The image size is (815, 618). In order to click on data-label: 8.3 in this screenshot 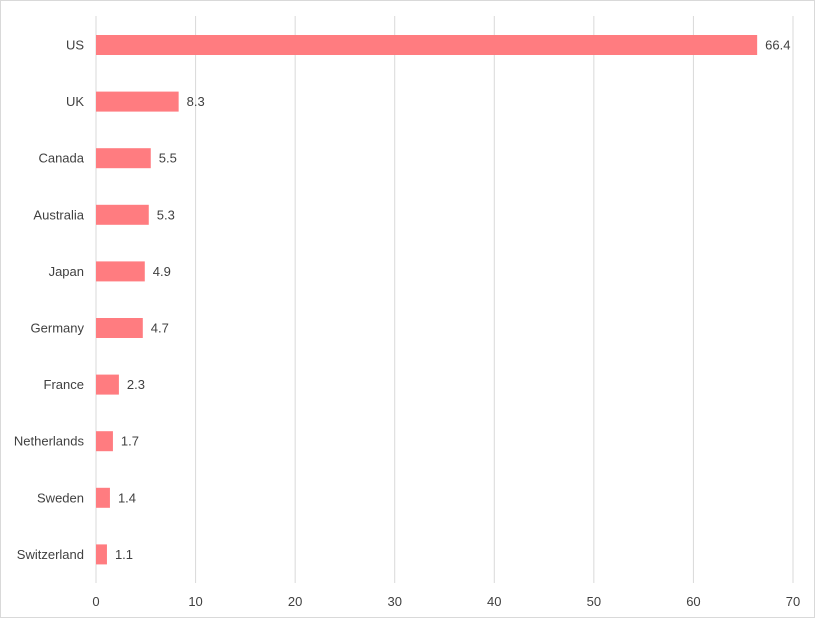, I will do `click(196, 101)`.